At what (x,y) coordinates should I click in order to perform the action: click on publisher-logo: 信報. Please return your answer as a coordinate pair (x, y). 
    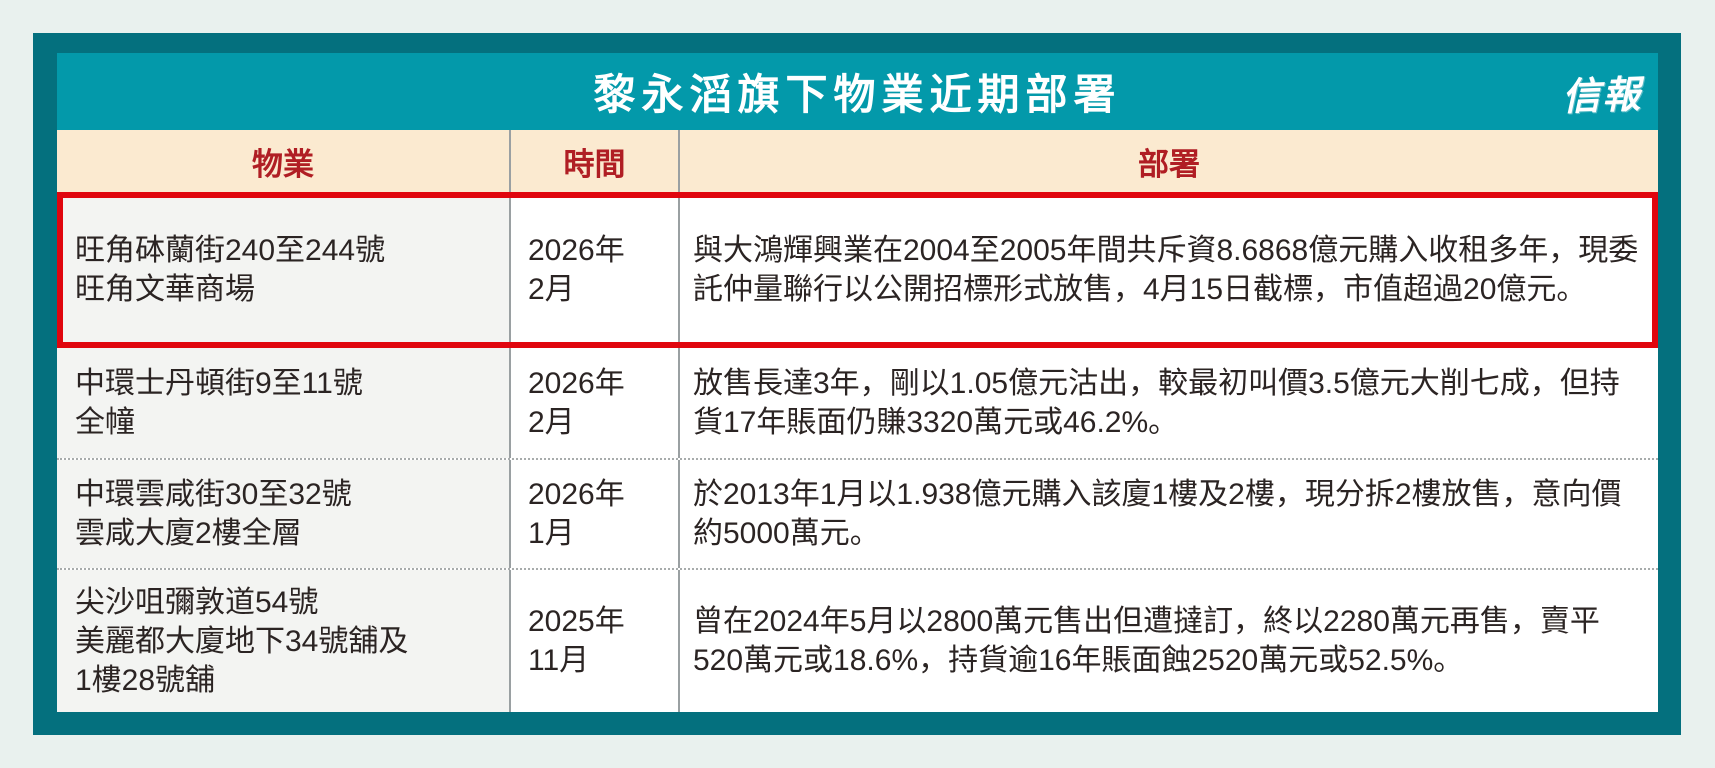
    Looking at the image, I should click on (1602, 96).